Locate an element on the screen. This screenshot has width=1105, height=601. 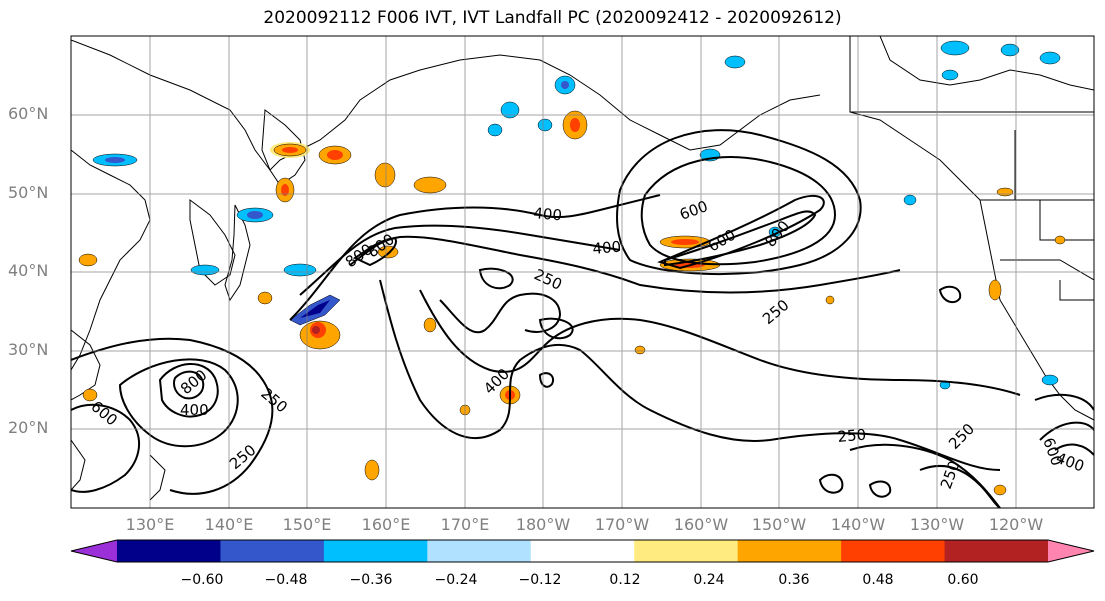
lat-label: 30°N is located at coordinates (28, 349).